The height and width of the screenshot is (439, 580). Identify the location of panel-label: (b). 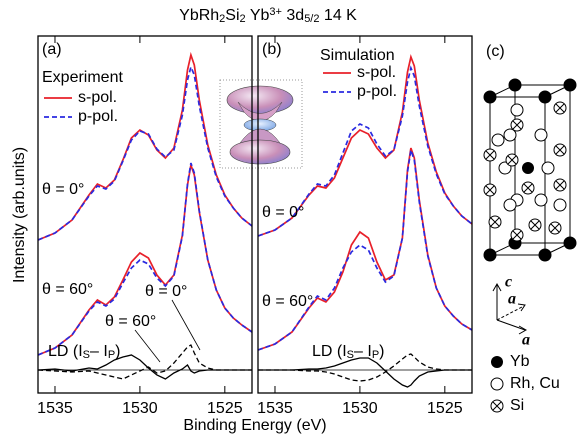
(272, 49).